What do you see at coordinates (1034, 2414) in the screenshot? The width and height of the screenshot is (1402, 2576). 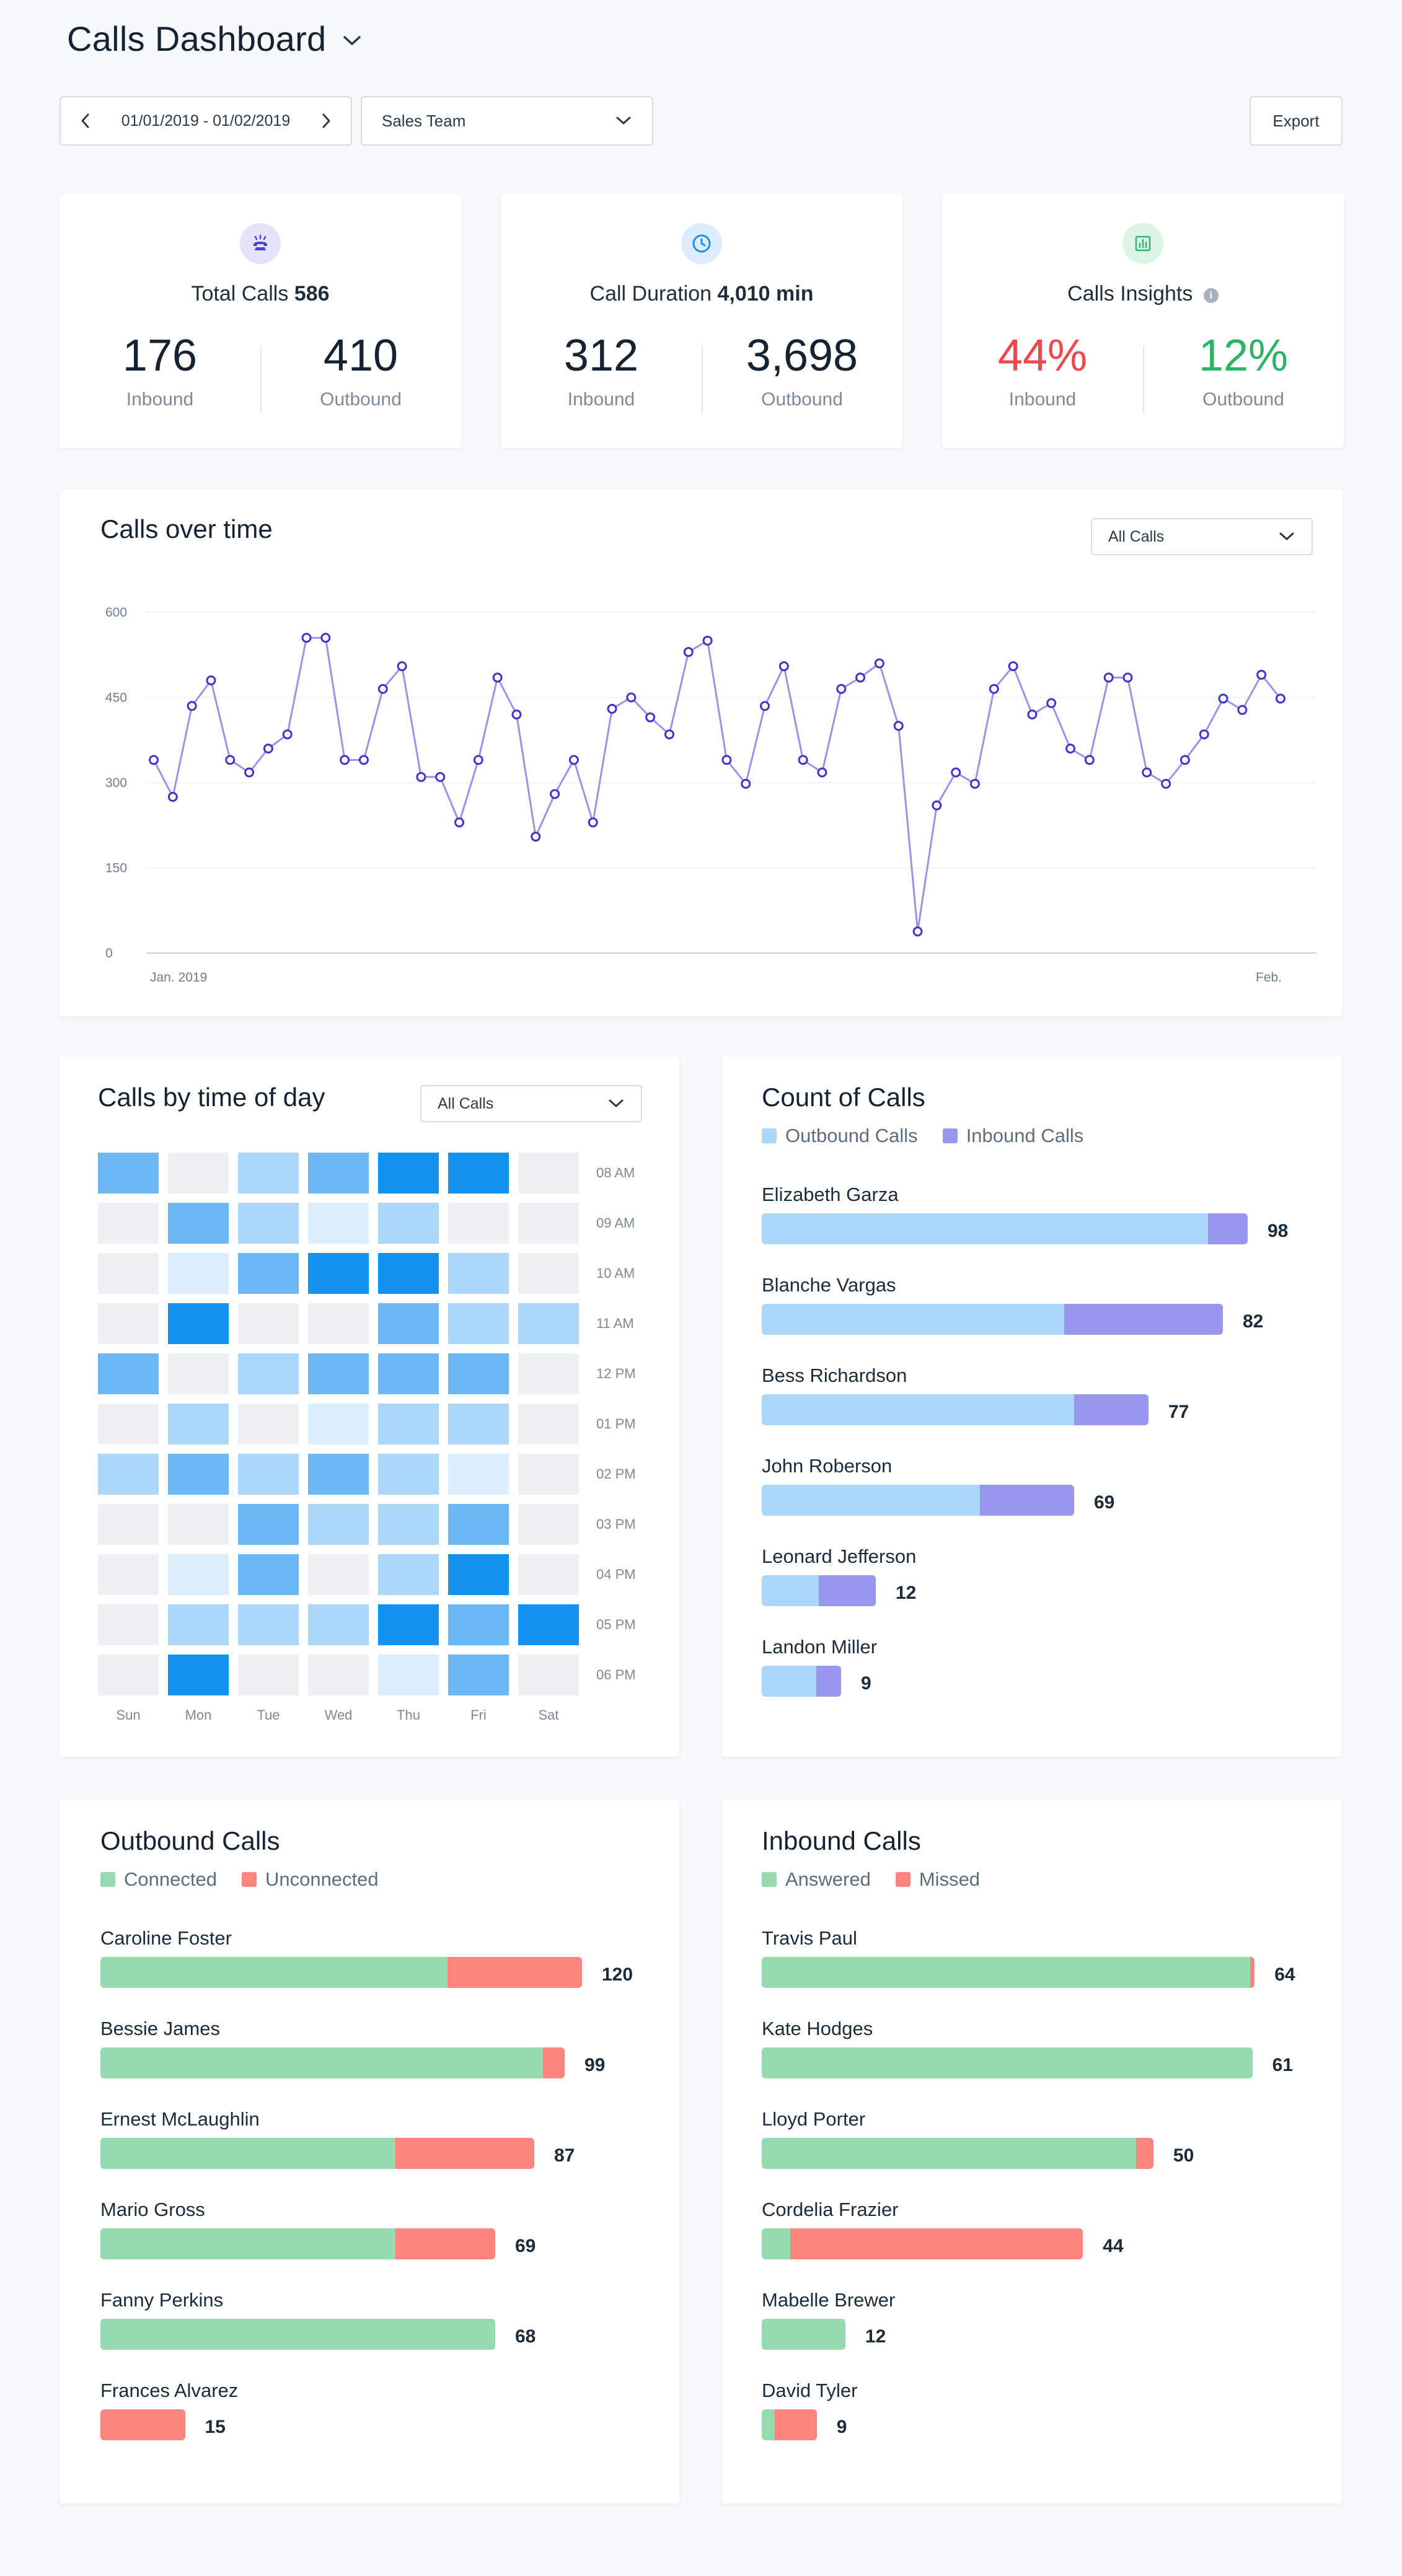 I see `bar-row: David Tyler 9` at bounding box center [1034, 2414].